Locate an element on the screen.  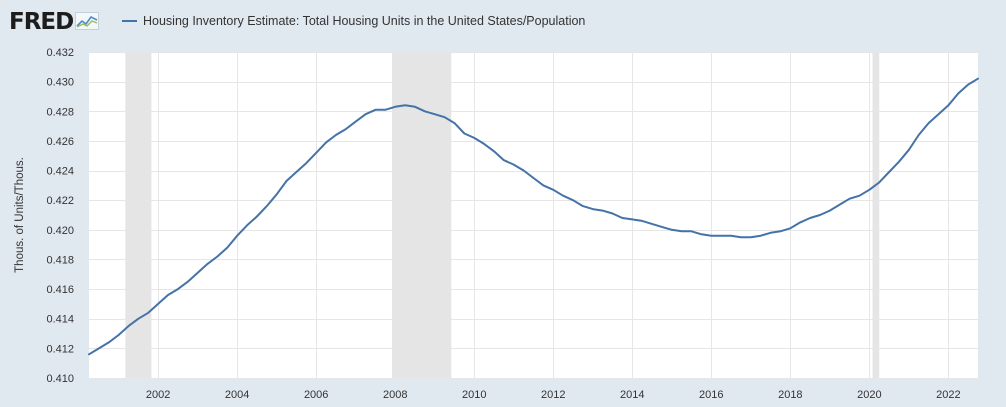
y-tick-label: 0.432 is located at coordinates (60, 53).